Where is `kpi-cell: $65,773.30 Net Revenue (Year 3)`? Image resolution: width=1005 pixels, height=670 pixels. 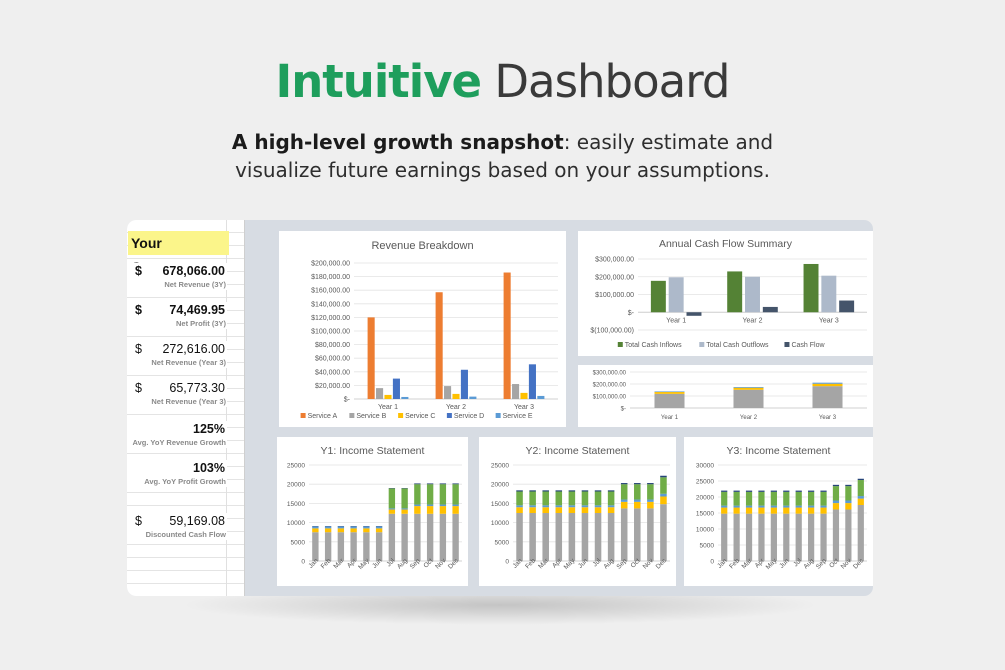
kpi-cell: $65,773.30 Net Revenue (Year 3) is located at coordinates (177, 393).